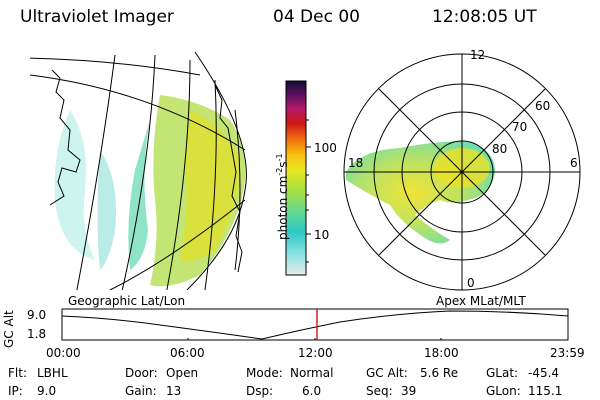 Image resolution: width=600 pixels, height=400 pixels. Describe the element at coordinates (481, 301) in the screenshot. I see `apex-label: Apex MLat/MLT` at that location.